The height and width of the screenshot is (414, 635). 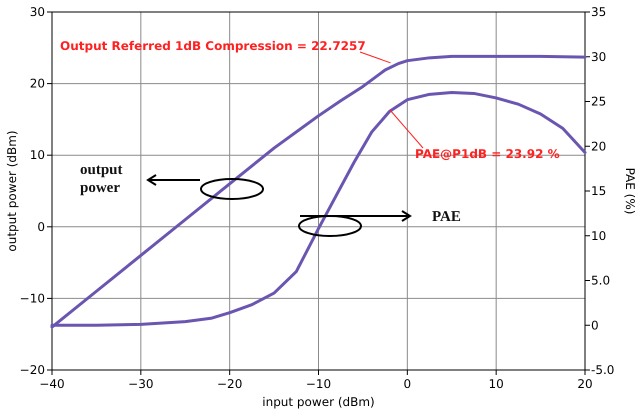 What do you see at coordinates (598, 146) in the screenshot?
I see `y2-tick-label: 20` at bounding box center [598, 146].